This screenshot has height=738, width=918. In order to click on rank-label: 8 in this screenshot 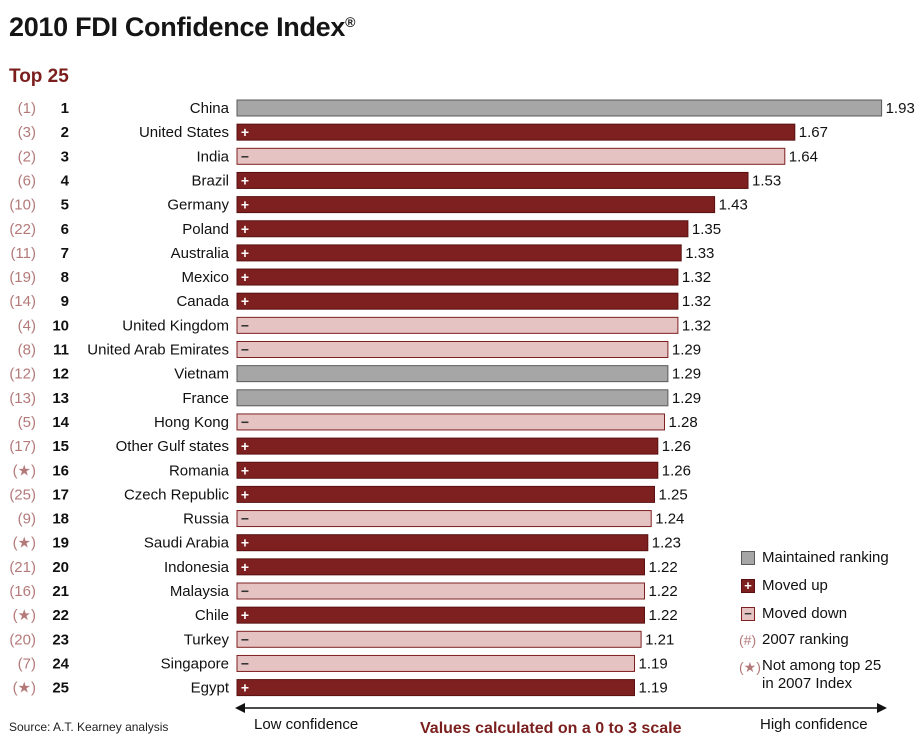, I will do `click(65, 277)`.